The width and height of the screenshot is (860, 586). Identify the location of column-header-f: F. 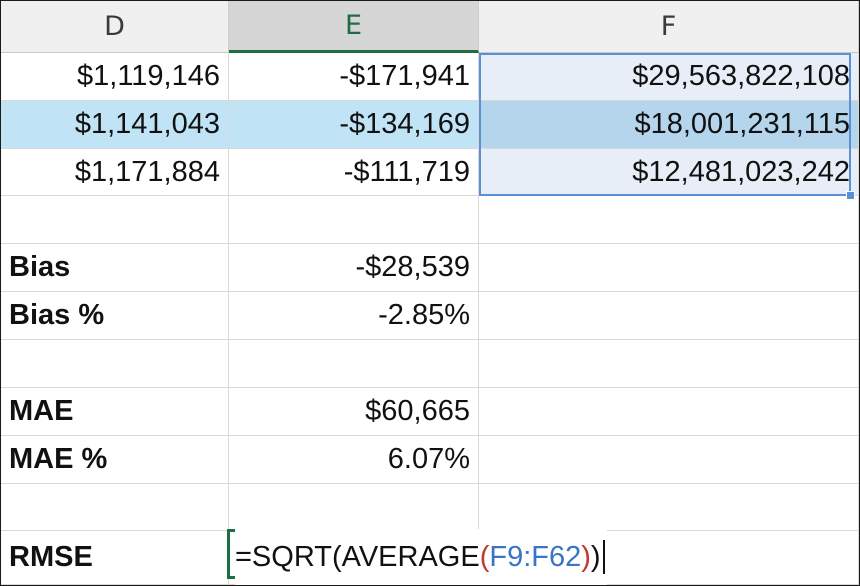
(669, 27).